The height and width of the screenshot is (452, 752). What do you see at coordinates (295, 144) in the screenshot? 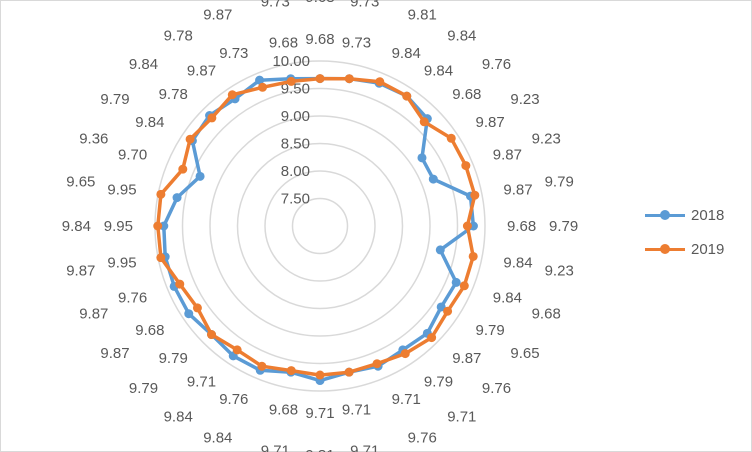
I see `radial-tick-label: 8.50` at bounding box center [295, 144].